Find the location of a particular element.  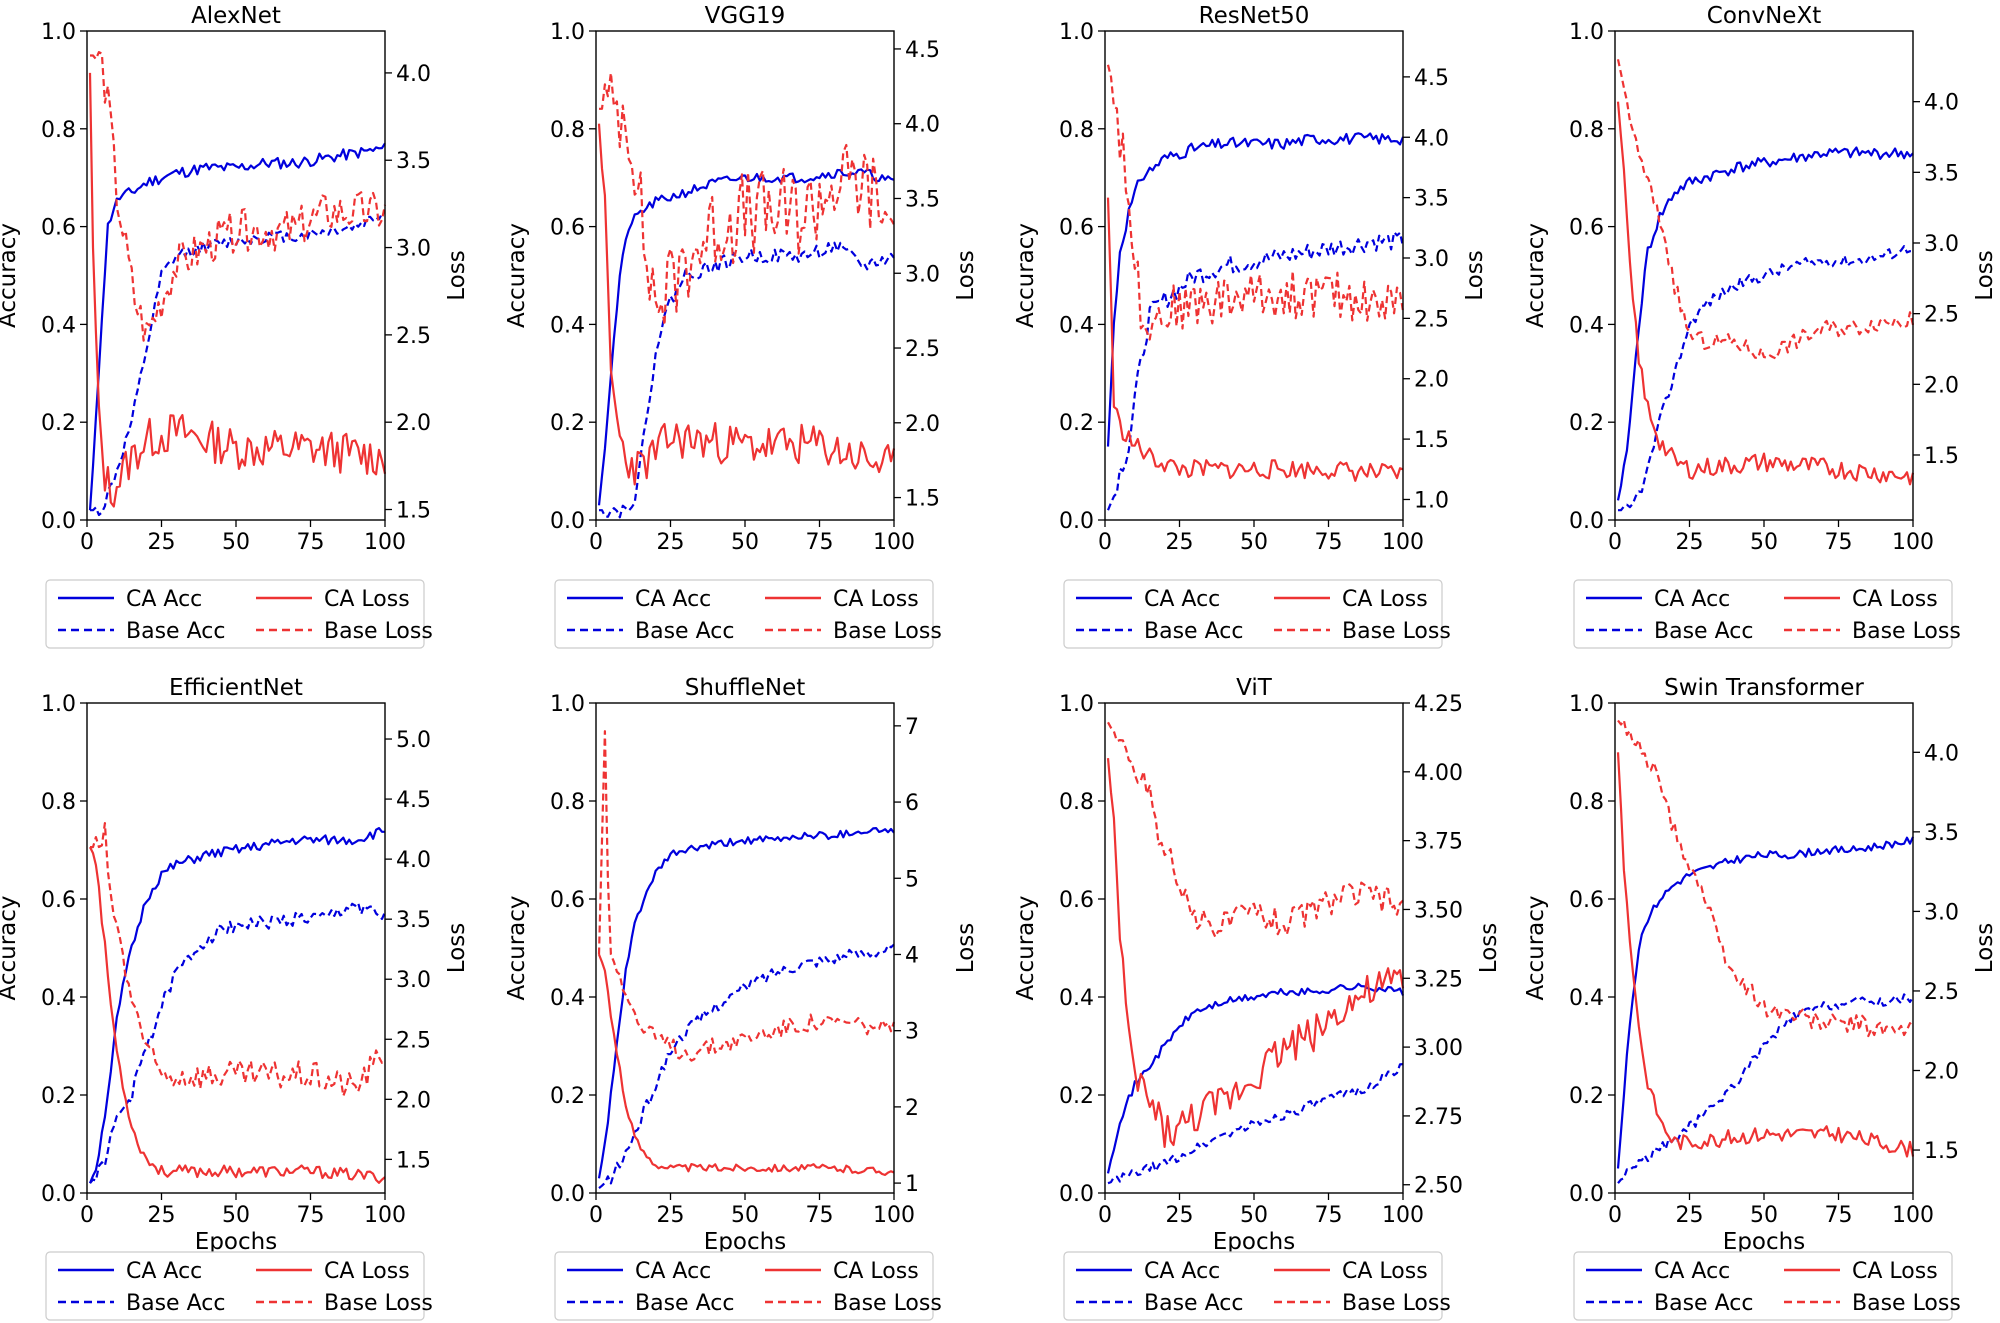

y-tick-label: 1.0 is located at coordinates (1076, 704).